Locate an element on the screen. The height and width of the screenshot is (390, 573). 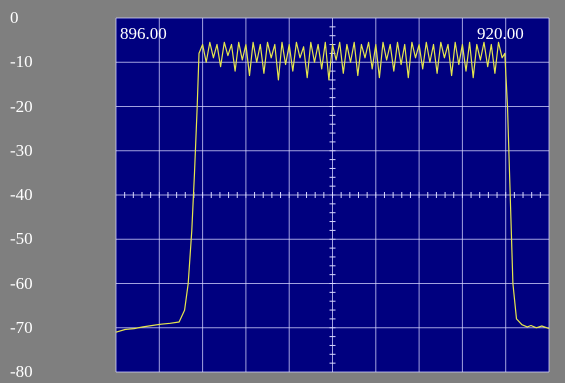
stop-frequency-label: 920.00 is located at coordinates (500, 33).